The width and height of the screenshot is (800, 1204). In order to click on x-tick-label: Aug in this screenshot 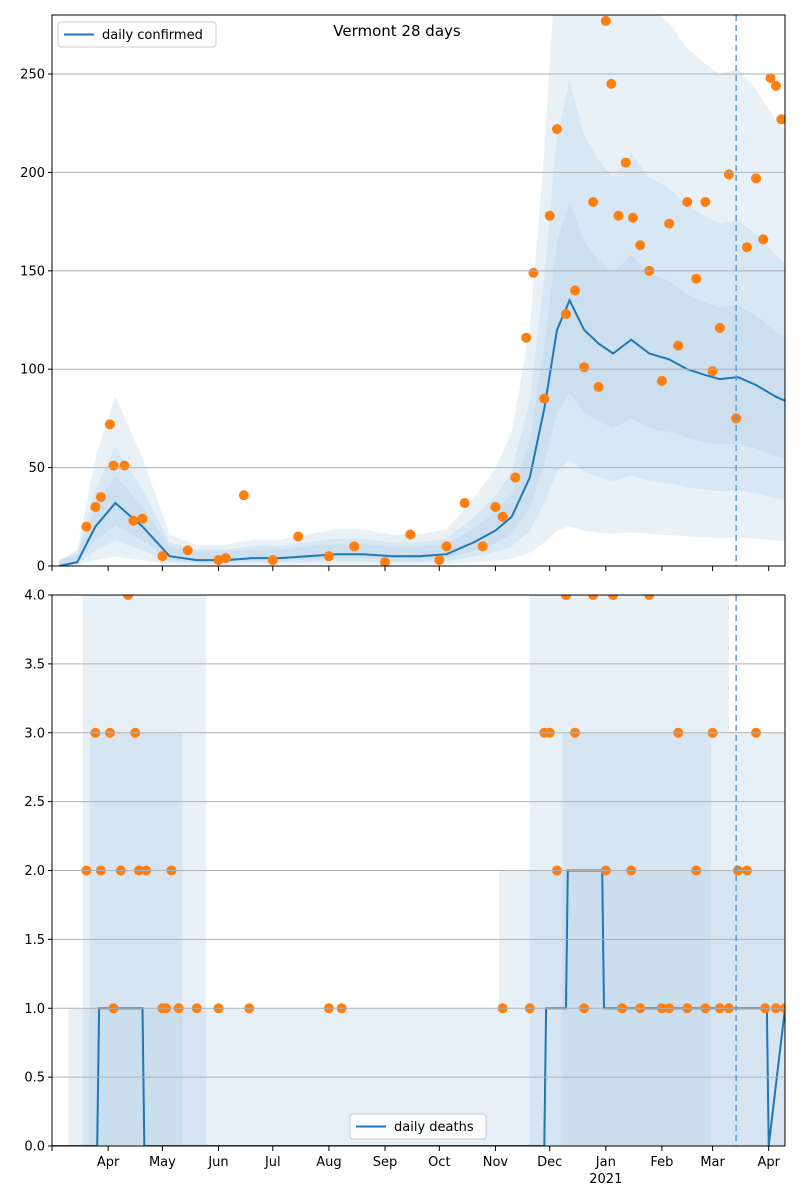, I will do `click(328, 1162)`.